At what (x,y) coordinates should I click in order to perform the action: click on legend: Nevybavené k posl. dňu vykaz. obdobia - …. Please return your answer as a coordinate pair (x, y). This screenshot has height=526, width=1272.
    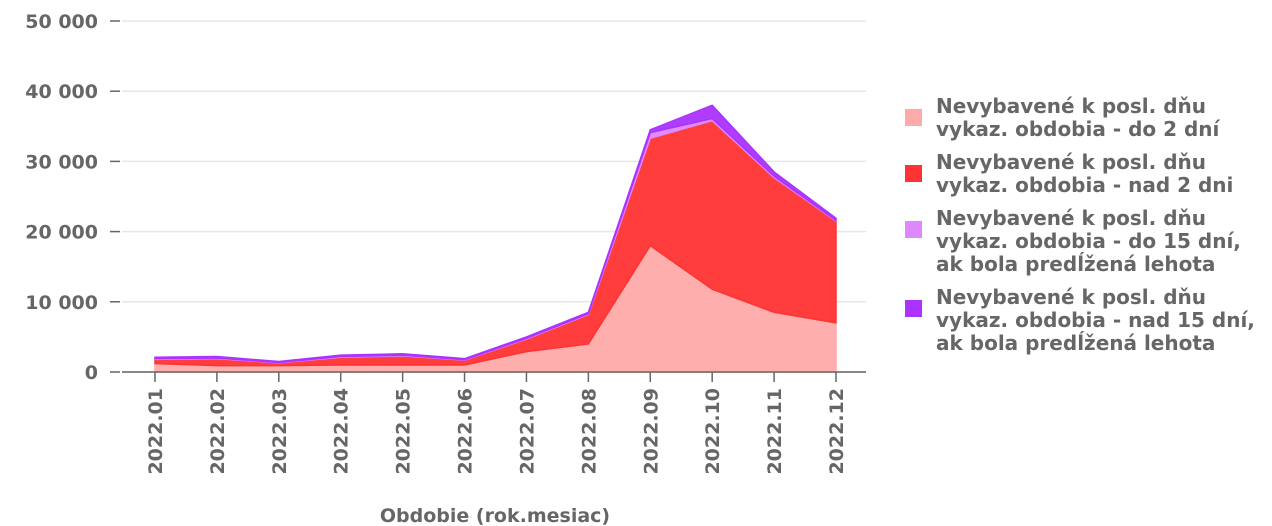
    Looking at the image, I should click on (1082, 230).